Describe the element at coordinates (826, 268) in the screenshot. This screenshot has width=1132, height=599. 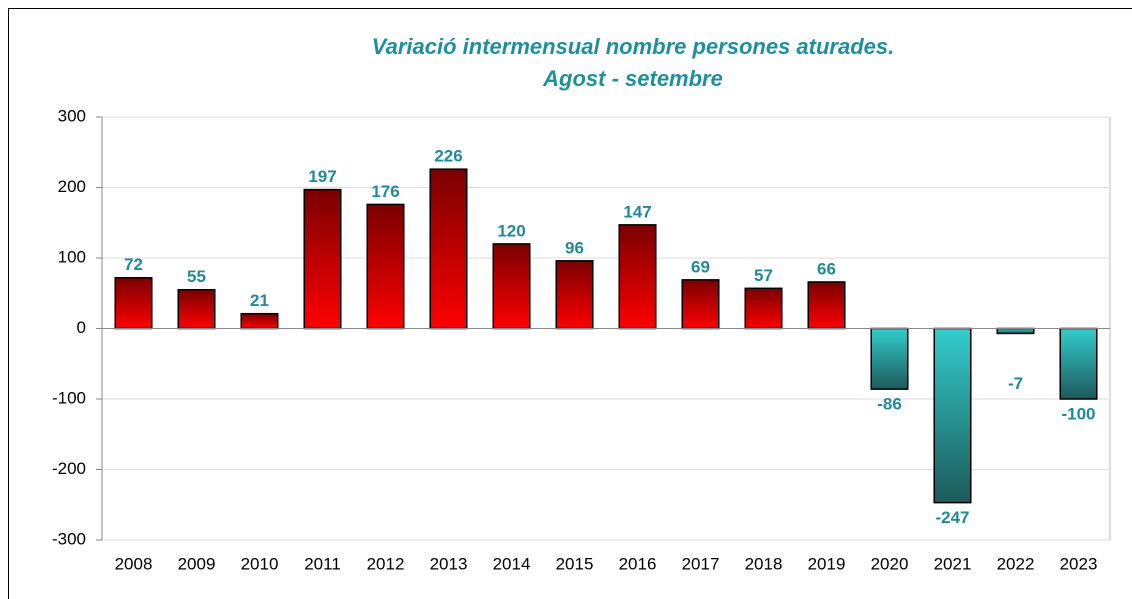
I see `value-label: 66` at that location.